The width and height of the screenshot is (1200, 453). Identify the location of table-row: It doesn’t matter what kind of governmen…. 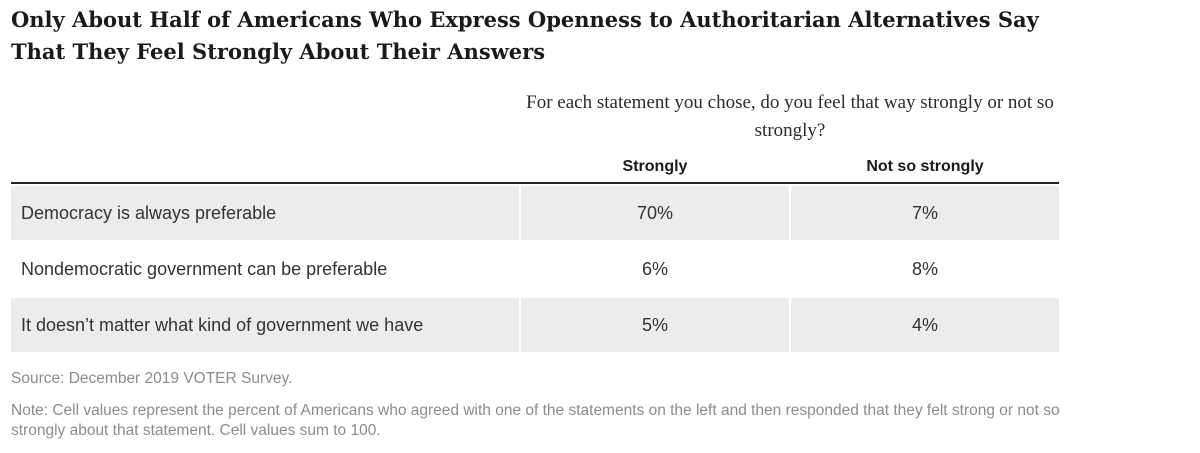
(535, 325).